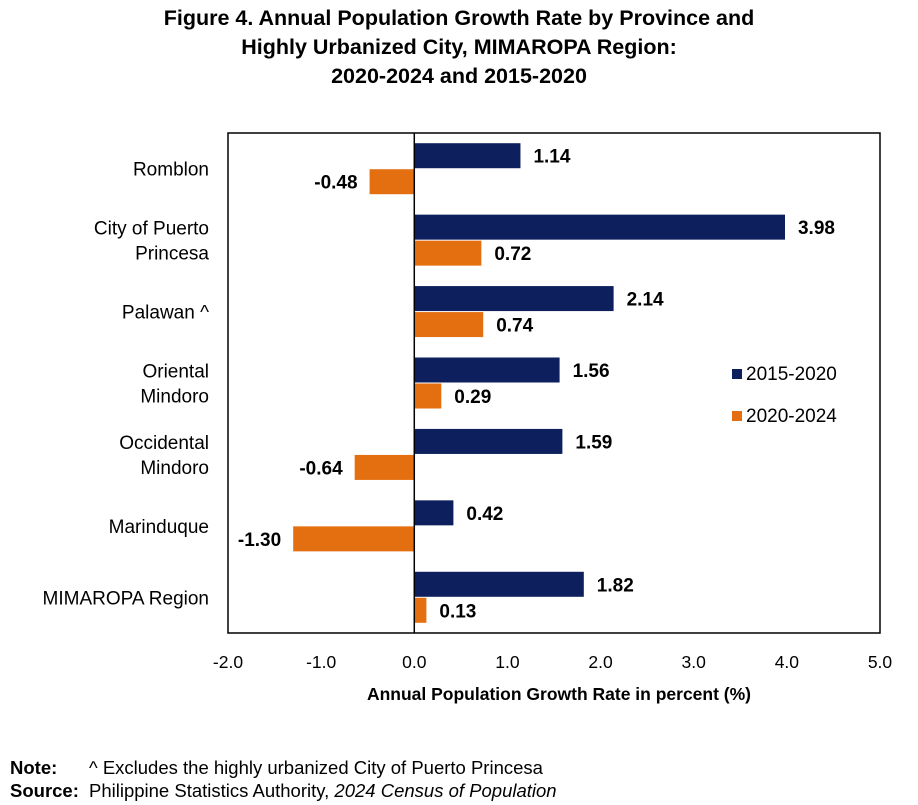  I want to click on source-text: Philippine Statistics Authority,, so click(212, 790).